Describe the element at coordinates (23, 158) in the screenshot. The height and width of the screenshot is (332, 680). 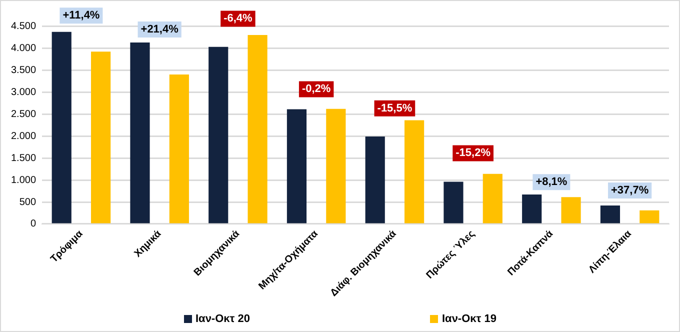
I see `y-tick-label: 1.500` at that location.